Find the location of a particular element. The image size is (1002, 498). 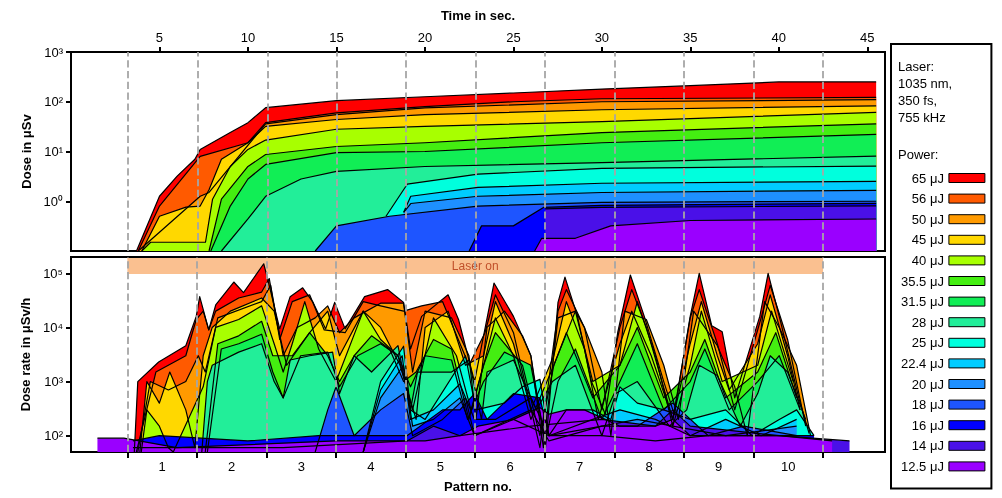

x-tick-label: 15 is located at coordinates (336, 37).